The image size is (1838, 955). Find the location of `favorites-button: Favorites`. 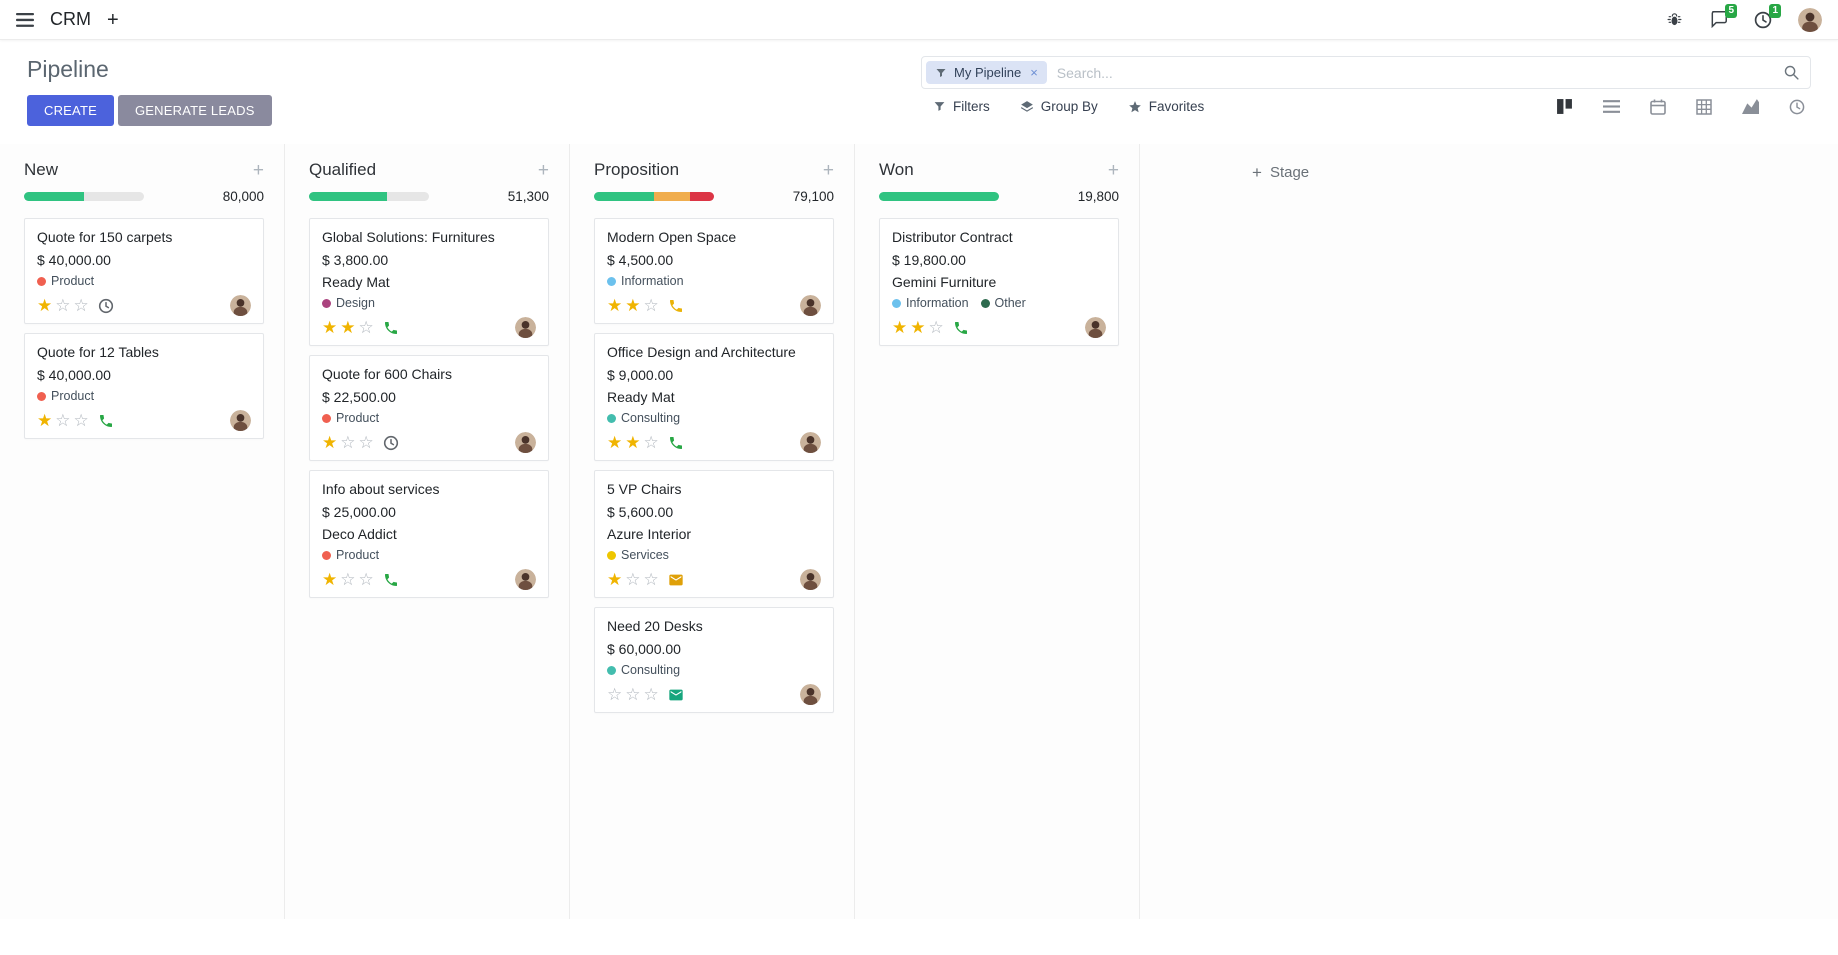

favorites-button: Favorites is located at coordinates (1166, 106).